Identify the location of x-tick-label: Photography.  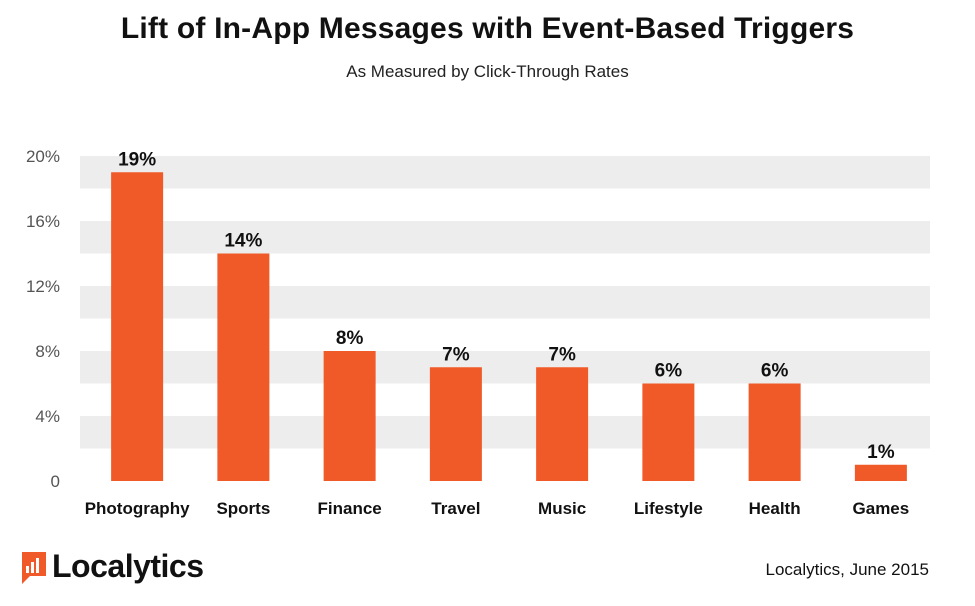
(137, 508).